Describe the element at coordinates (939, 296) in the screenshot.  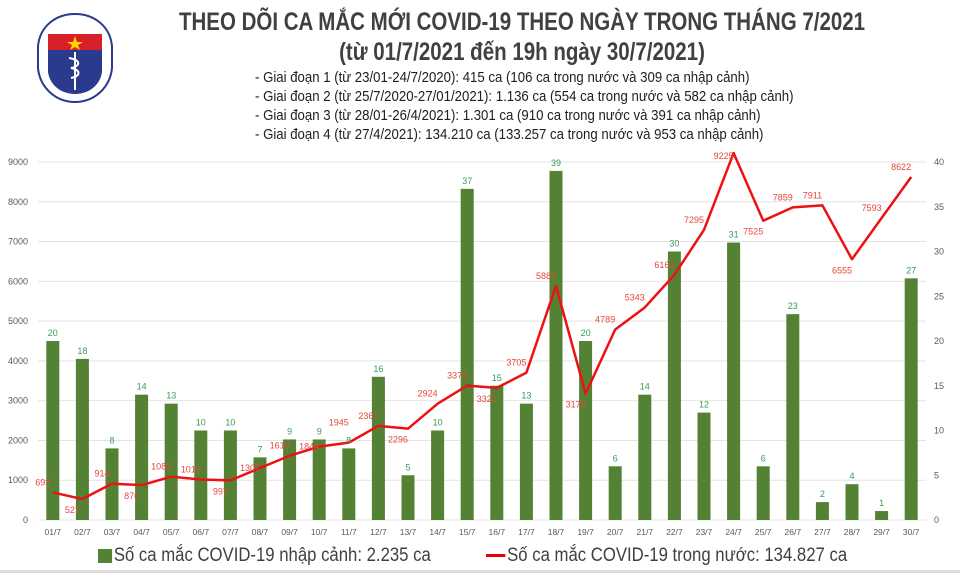
I see `right-axis-tick: 25` at that location.